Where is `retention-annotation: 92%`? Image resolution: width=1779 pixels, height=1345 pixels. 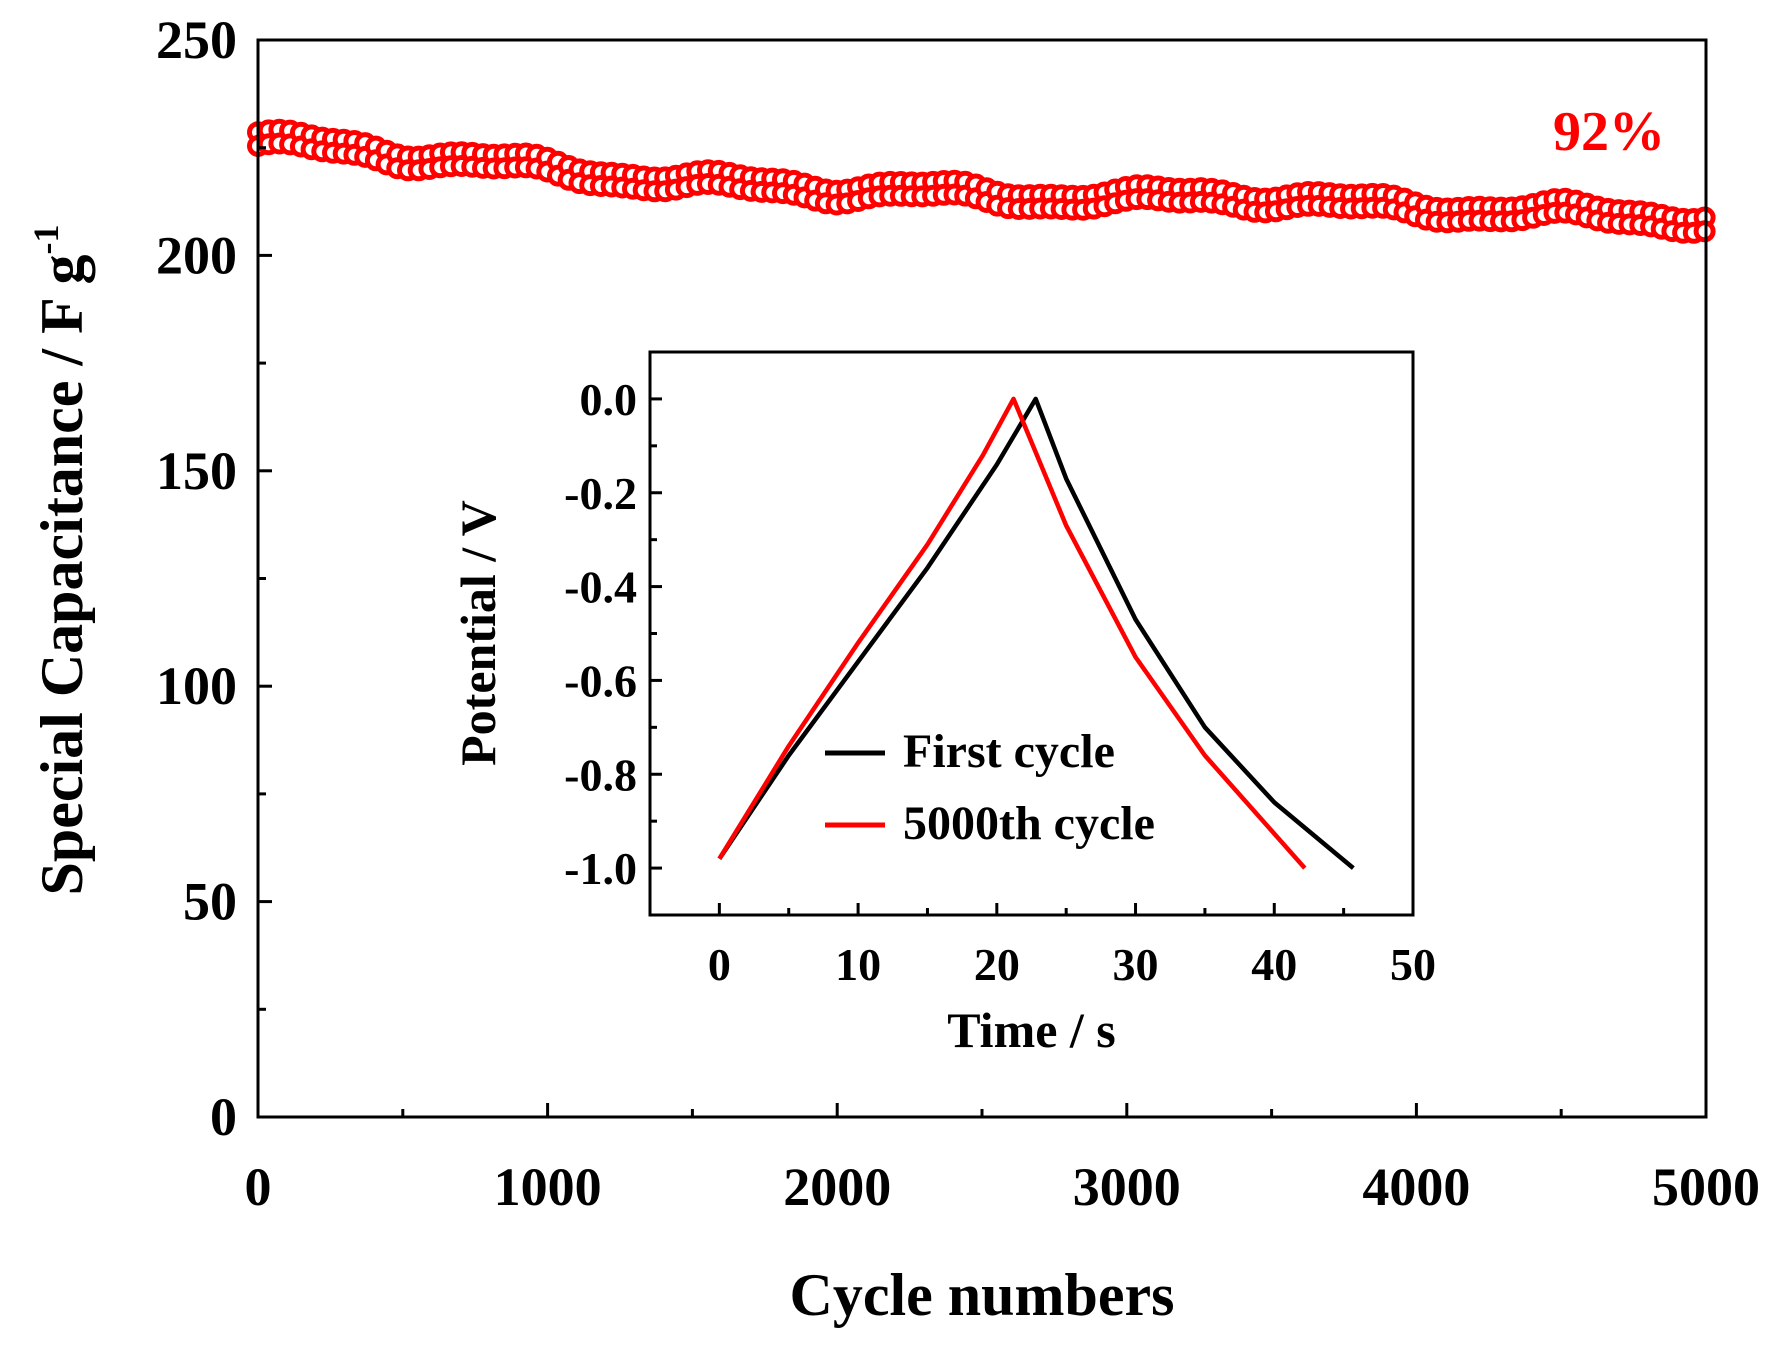
retention-annotation: 92% is located at coordinates (1609, 132).